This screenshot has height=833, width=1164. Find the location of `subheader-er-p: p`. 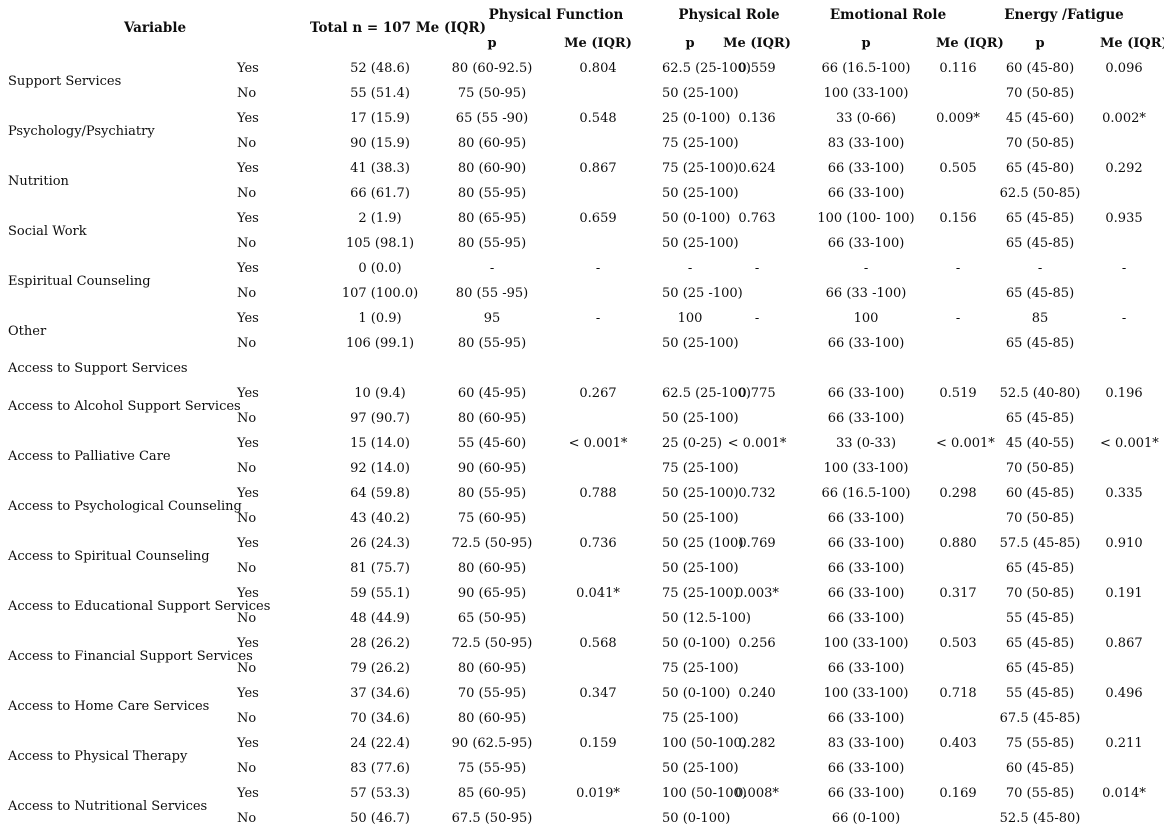

subheader-er-p: p is located at coordinates (866, 43).